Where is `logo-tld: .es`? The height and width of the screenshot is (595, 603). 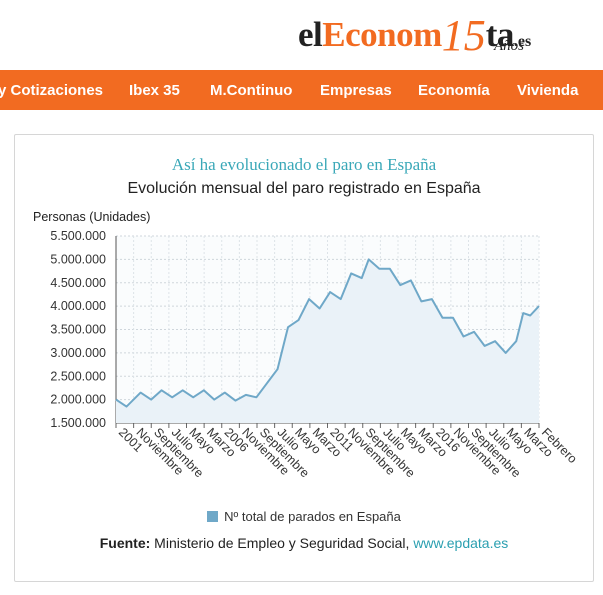
logo-tld: .es is located at coordinates (522, 41).